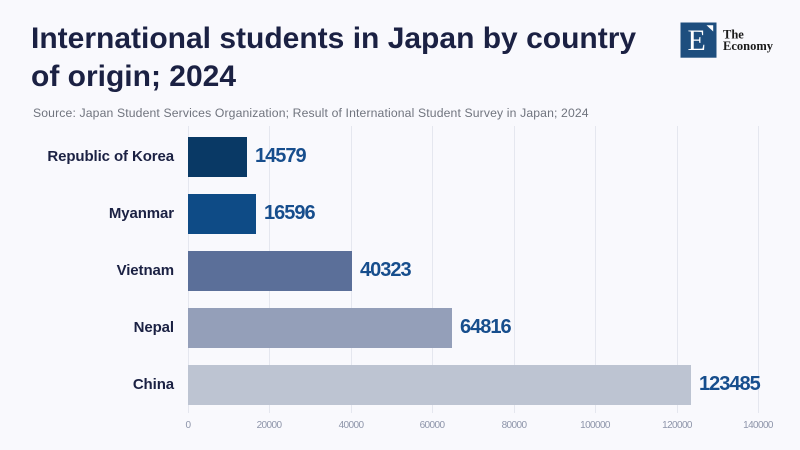  Describe the element at coordinates (696, 40) in the screenshot. I see `svg-text: E` at that location.